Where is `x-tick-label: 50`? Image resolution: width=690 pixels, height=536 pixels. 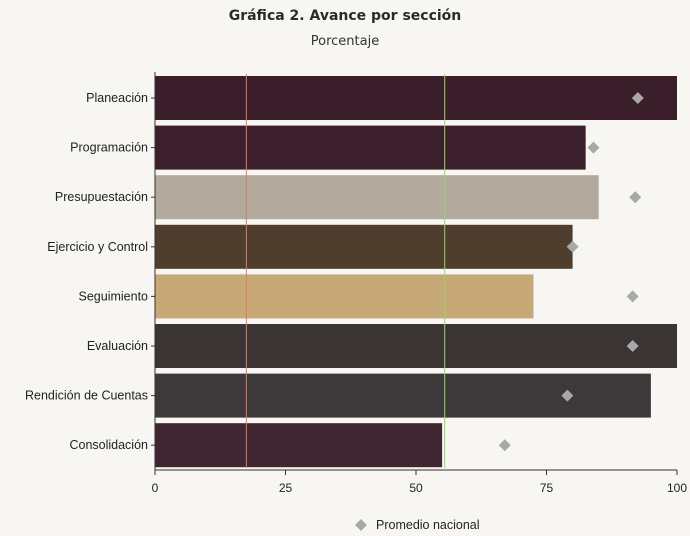
x-tick-label: 50 is located at coordinates (416, 488).